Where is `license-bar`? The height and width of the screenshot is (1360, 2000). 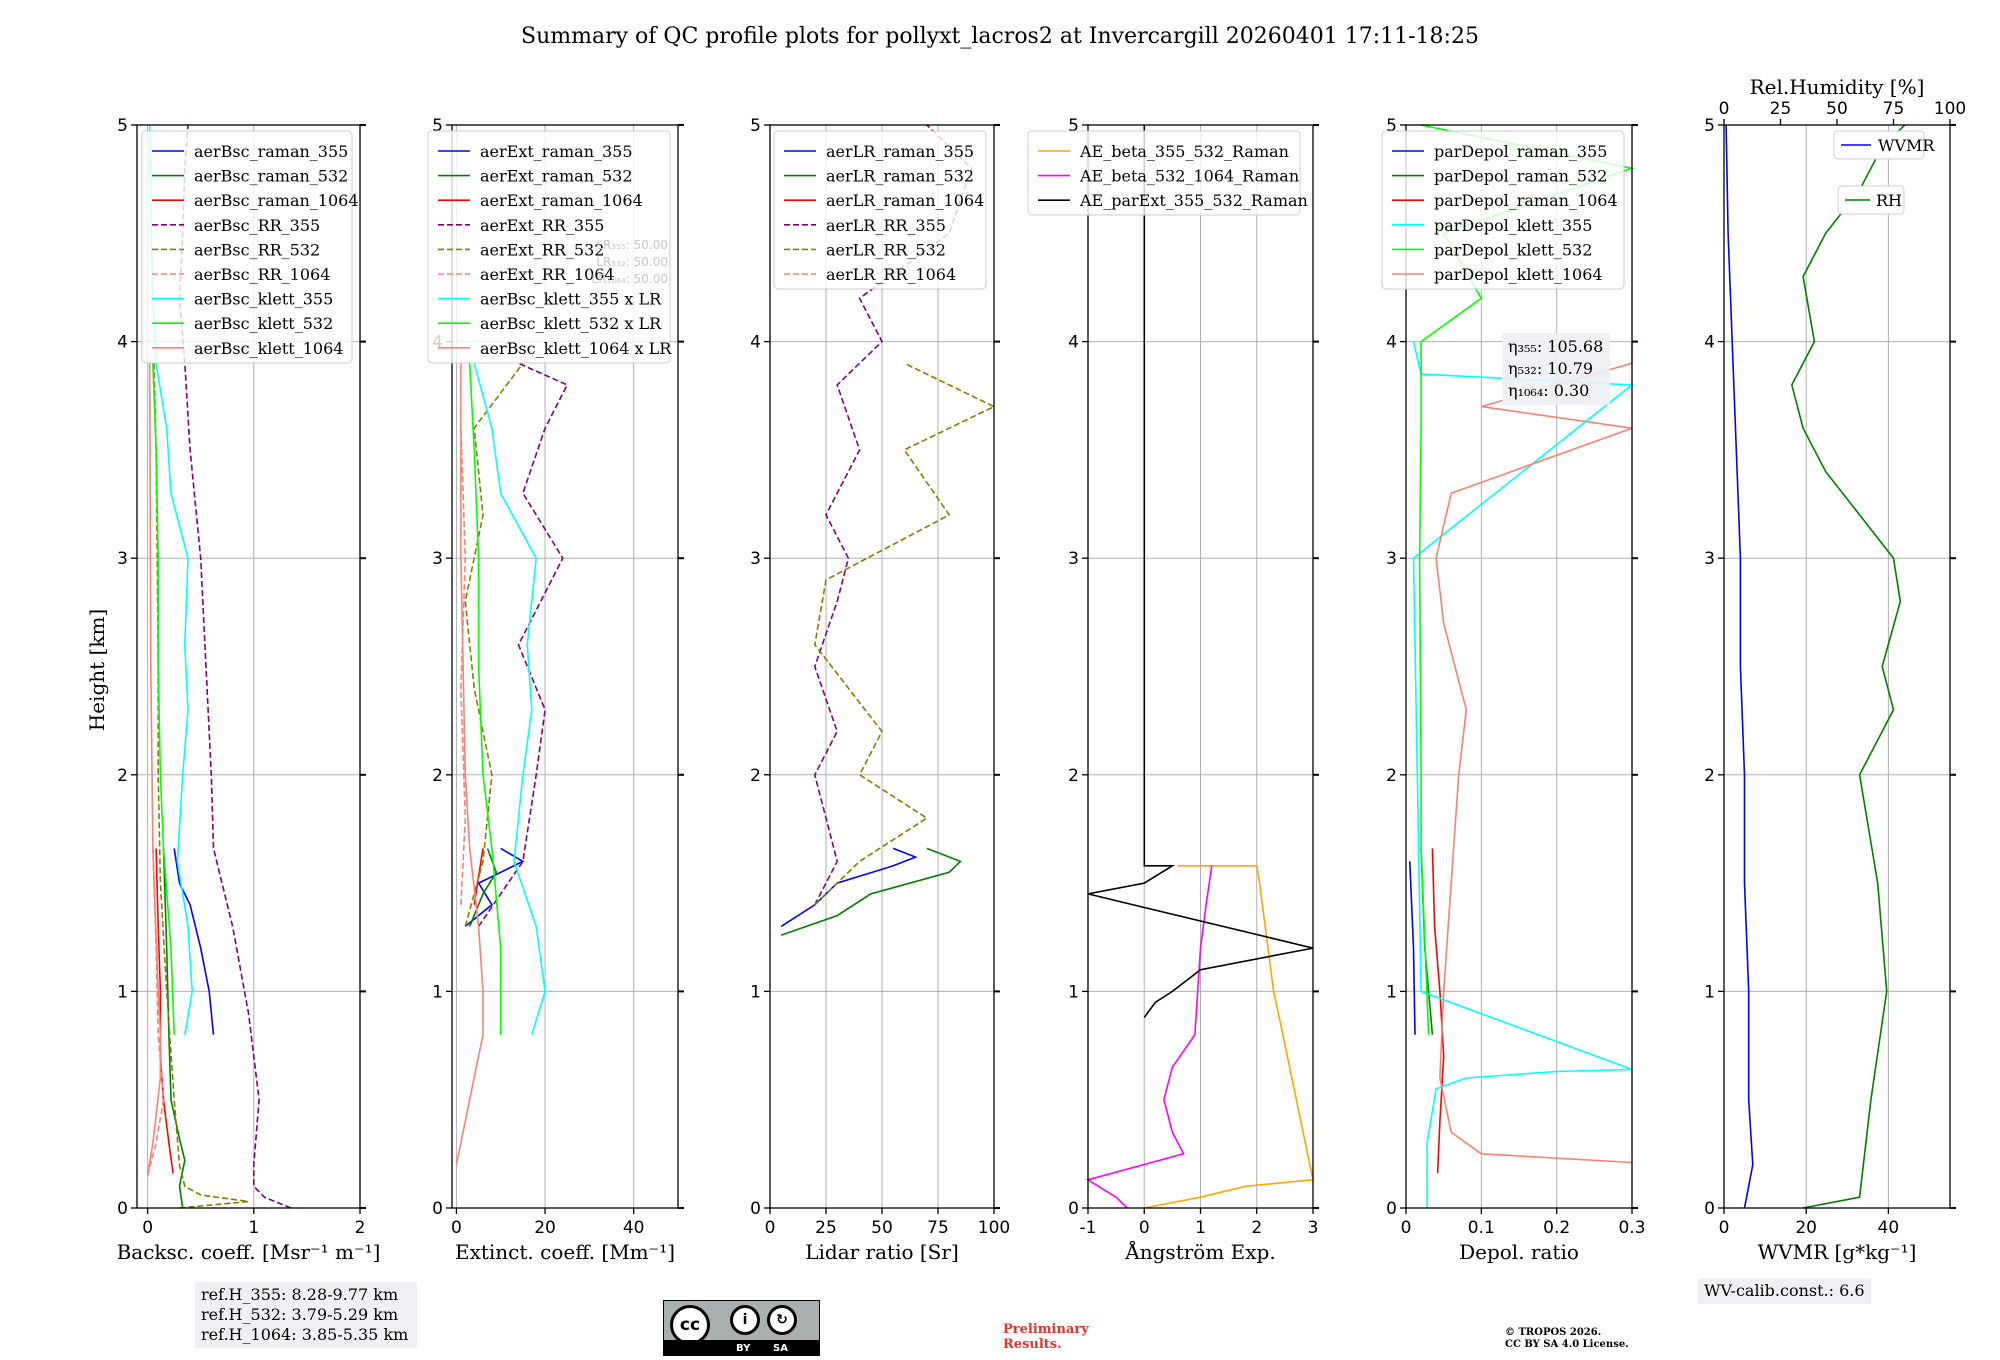 license-bar is located at coordinates (741, 1347).